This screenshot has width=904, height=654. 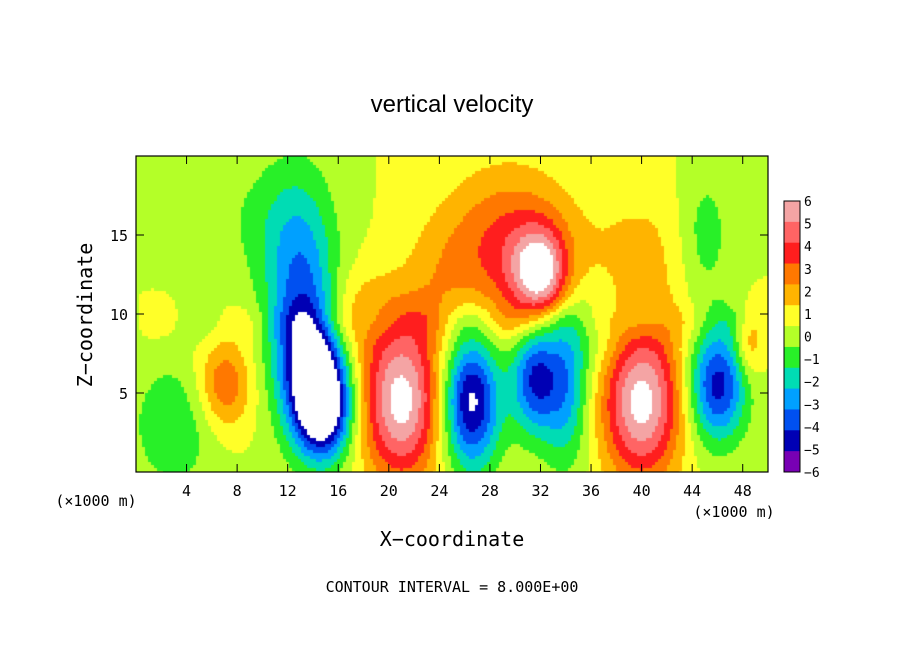 I want to click on colorbar-tick-label: 1, so click(x=808, y=315).